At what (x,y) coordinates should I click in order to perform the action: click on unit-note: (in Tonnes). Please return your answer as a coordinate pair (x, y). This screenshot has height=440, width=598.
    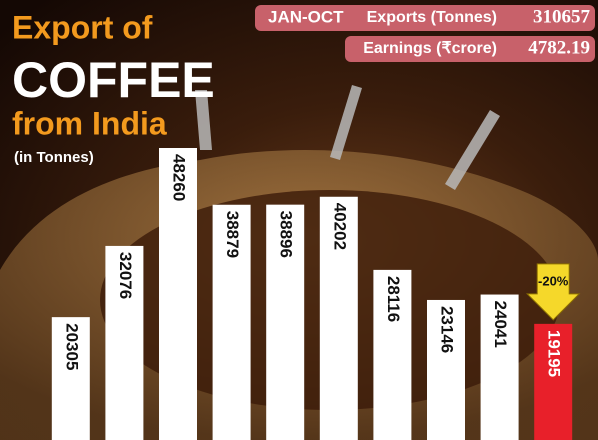
    Looking at the image, I should click on (54, 157).